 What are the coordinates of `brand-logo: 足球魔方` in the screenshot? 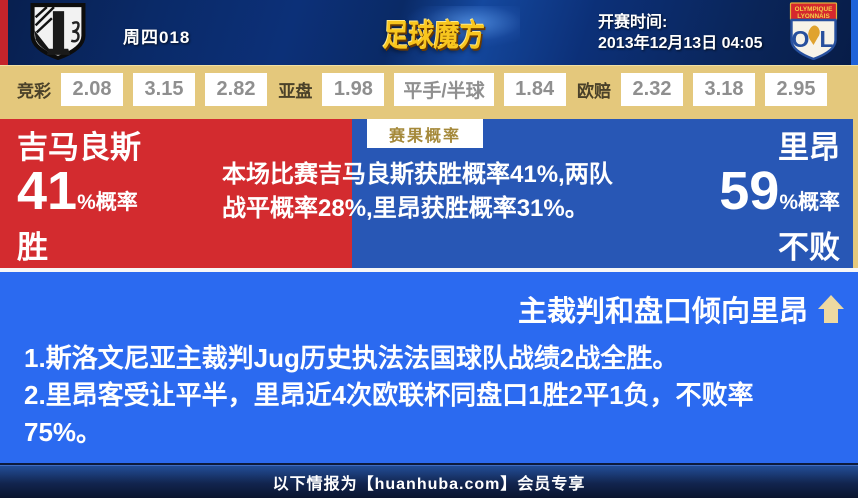 It's located at (434, 32).